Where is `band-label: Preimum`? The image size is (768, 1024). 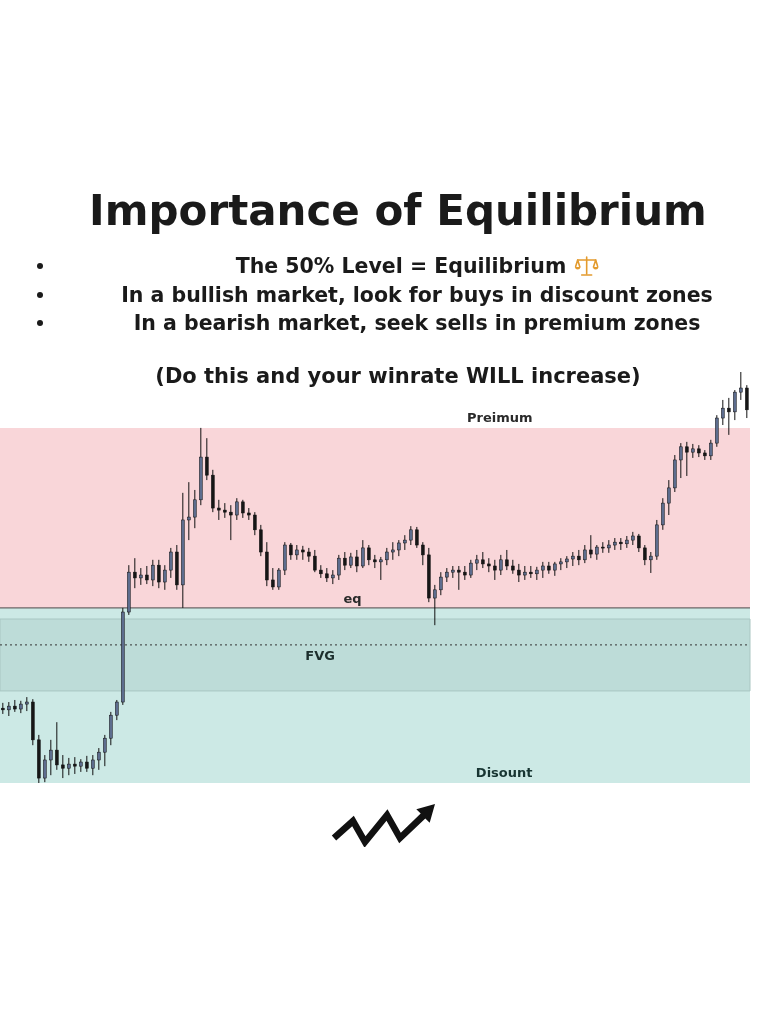 band-label: Preimum is located at coordinates (499, 417).